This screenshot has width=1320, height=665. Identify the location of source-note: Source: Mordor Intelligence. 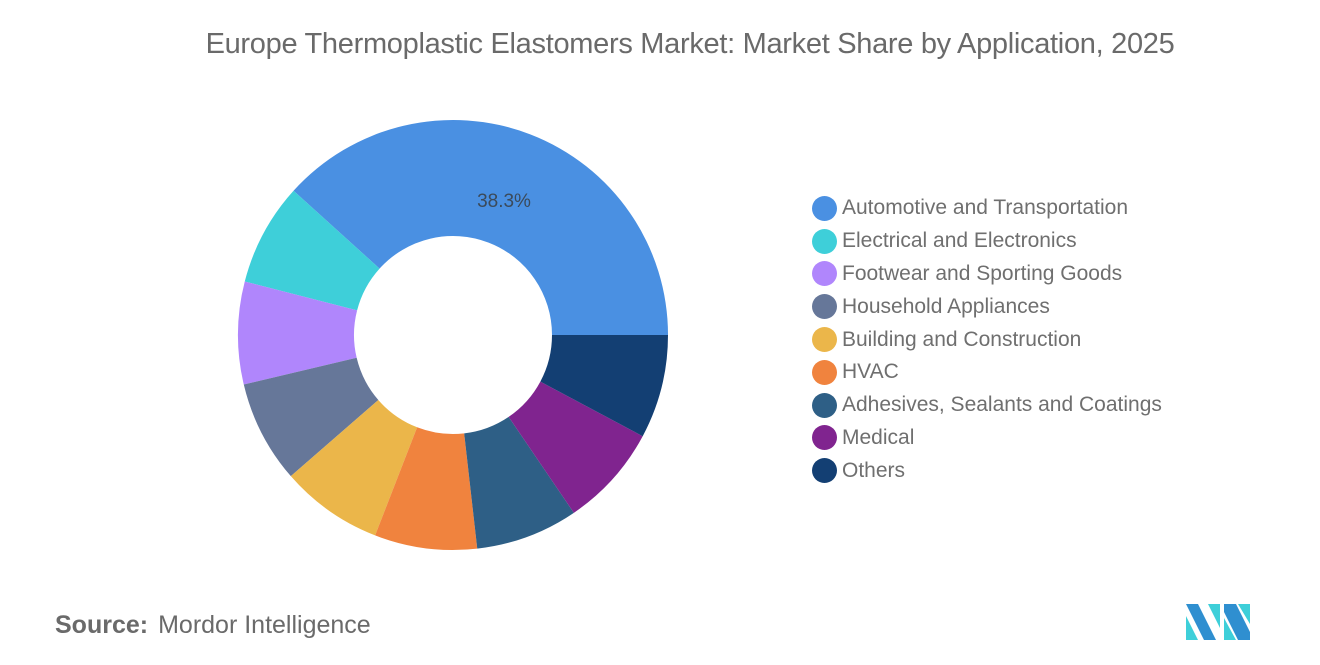
(213, 625).